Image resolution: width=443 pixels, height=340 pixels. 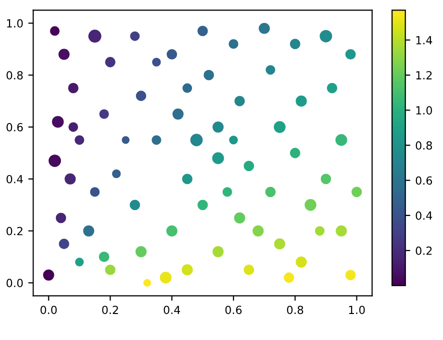 I want to click on y-tick-label: 0.8, so click(x=14, y=75).